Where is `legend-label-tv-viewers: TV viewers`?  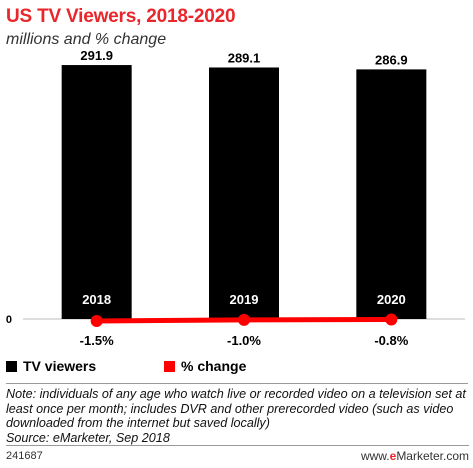 legend-label-tv-viewers: TV viewers is located at coordinates (60, 366).